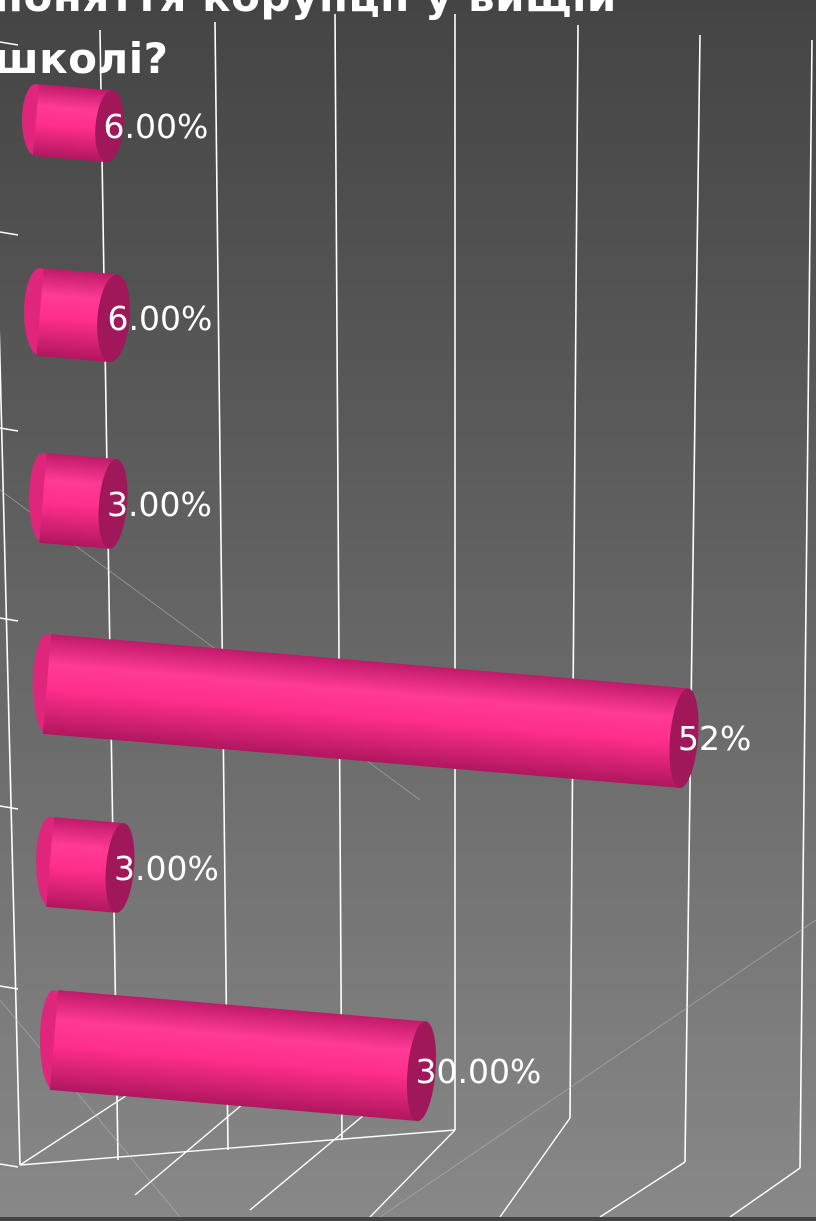 The image size is (816, 1221). I want to click on chart-title: поняття корупції у вищій школі?, so click(308, 41).